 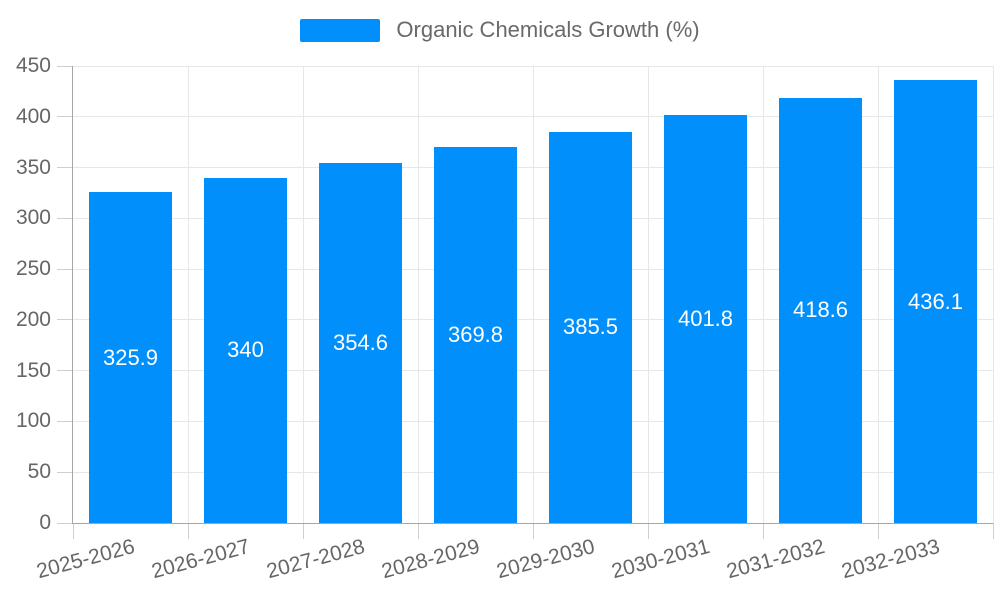 What do you see at coordinates (45, 522) in the screenshot?
I see `y-axis-tick-label: 0` at bounding box center [45, 522].